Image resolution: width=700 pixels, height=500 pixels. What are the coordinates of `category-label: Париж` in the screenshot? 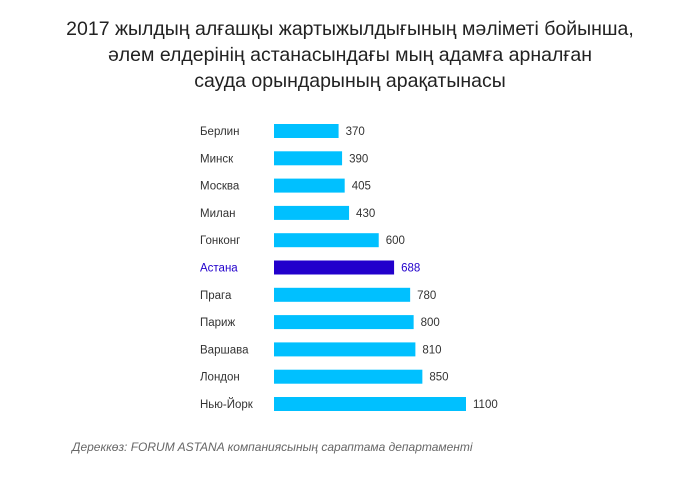 It's located at (217, 323).